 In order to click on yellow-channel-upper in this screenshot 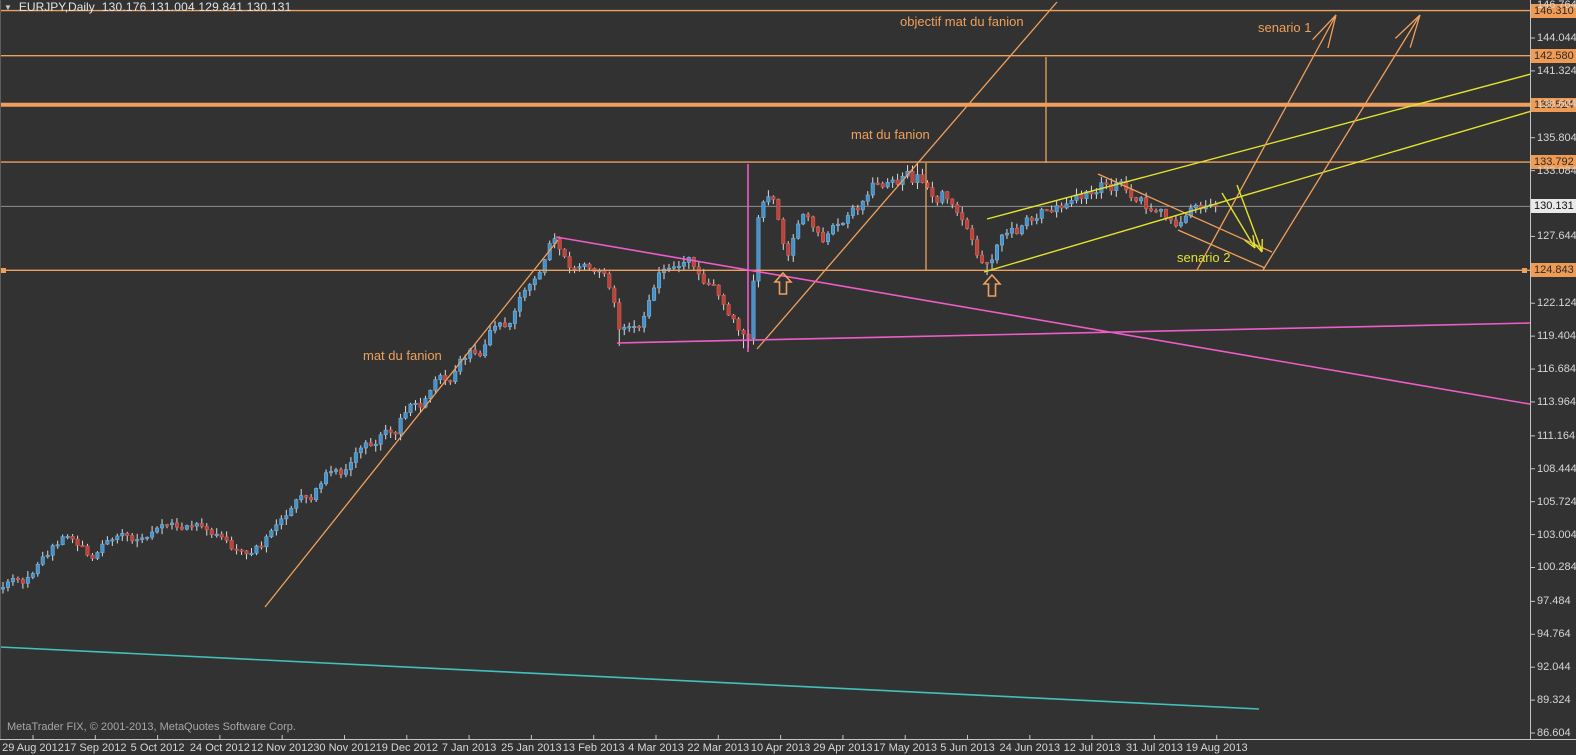, I will do `click(1281, 141)`.